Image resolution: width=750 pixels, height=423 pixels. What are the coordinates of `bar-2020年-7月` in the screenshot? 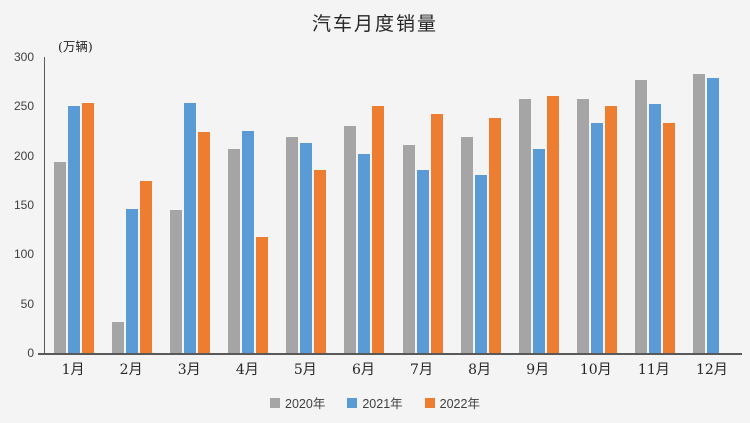 It's located at (408, 248).